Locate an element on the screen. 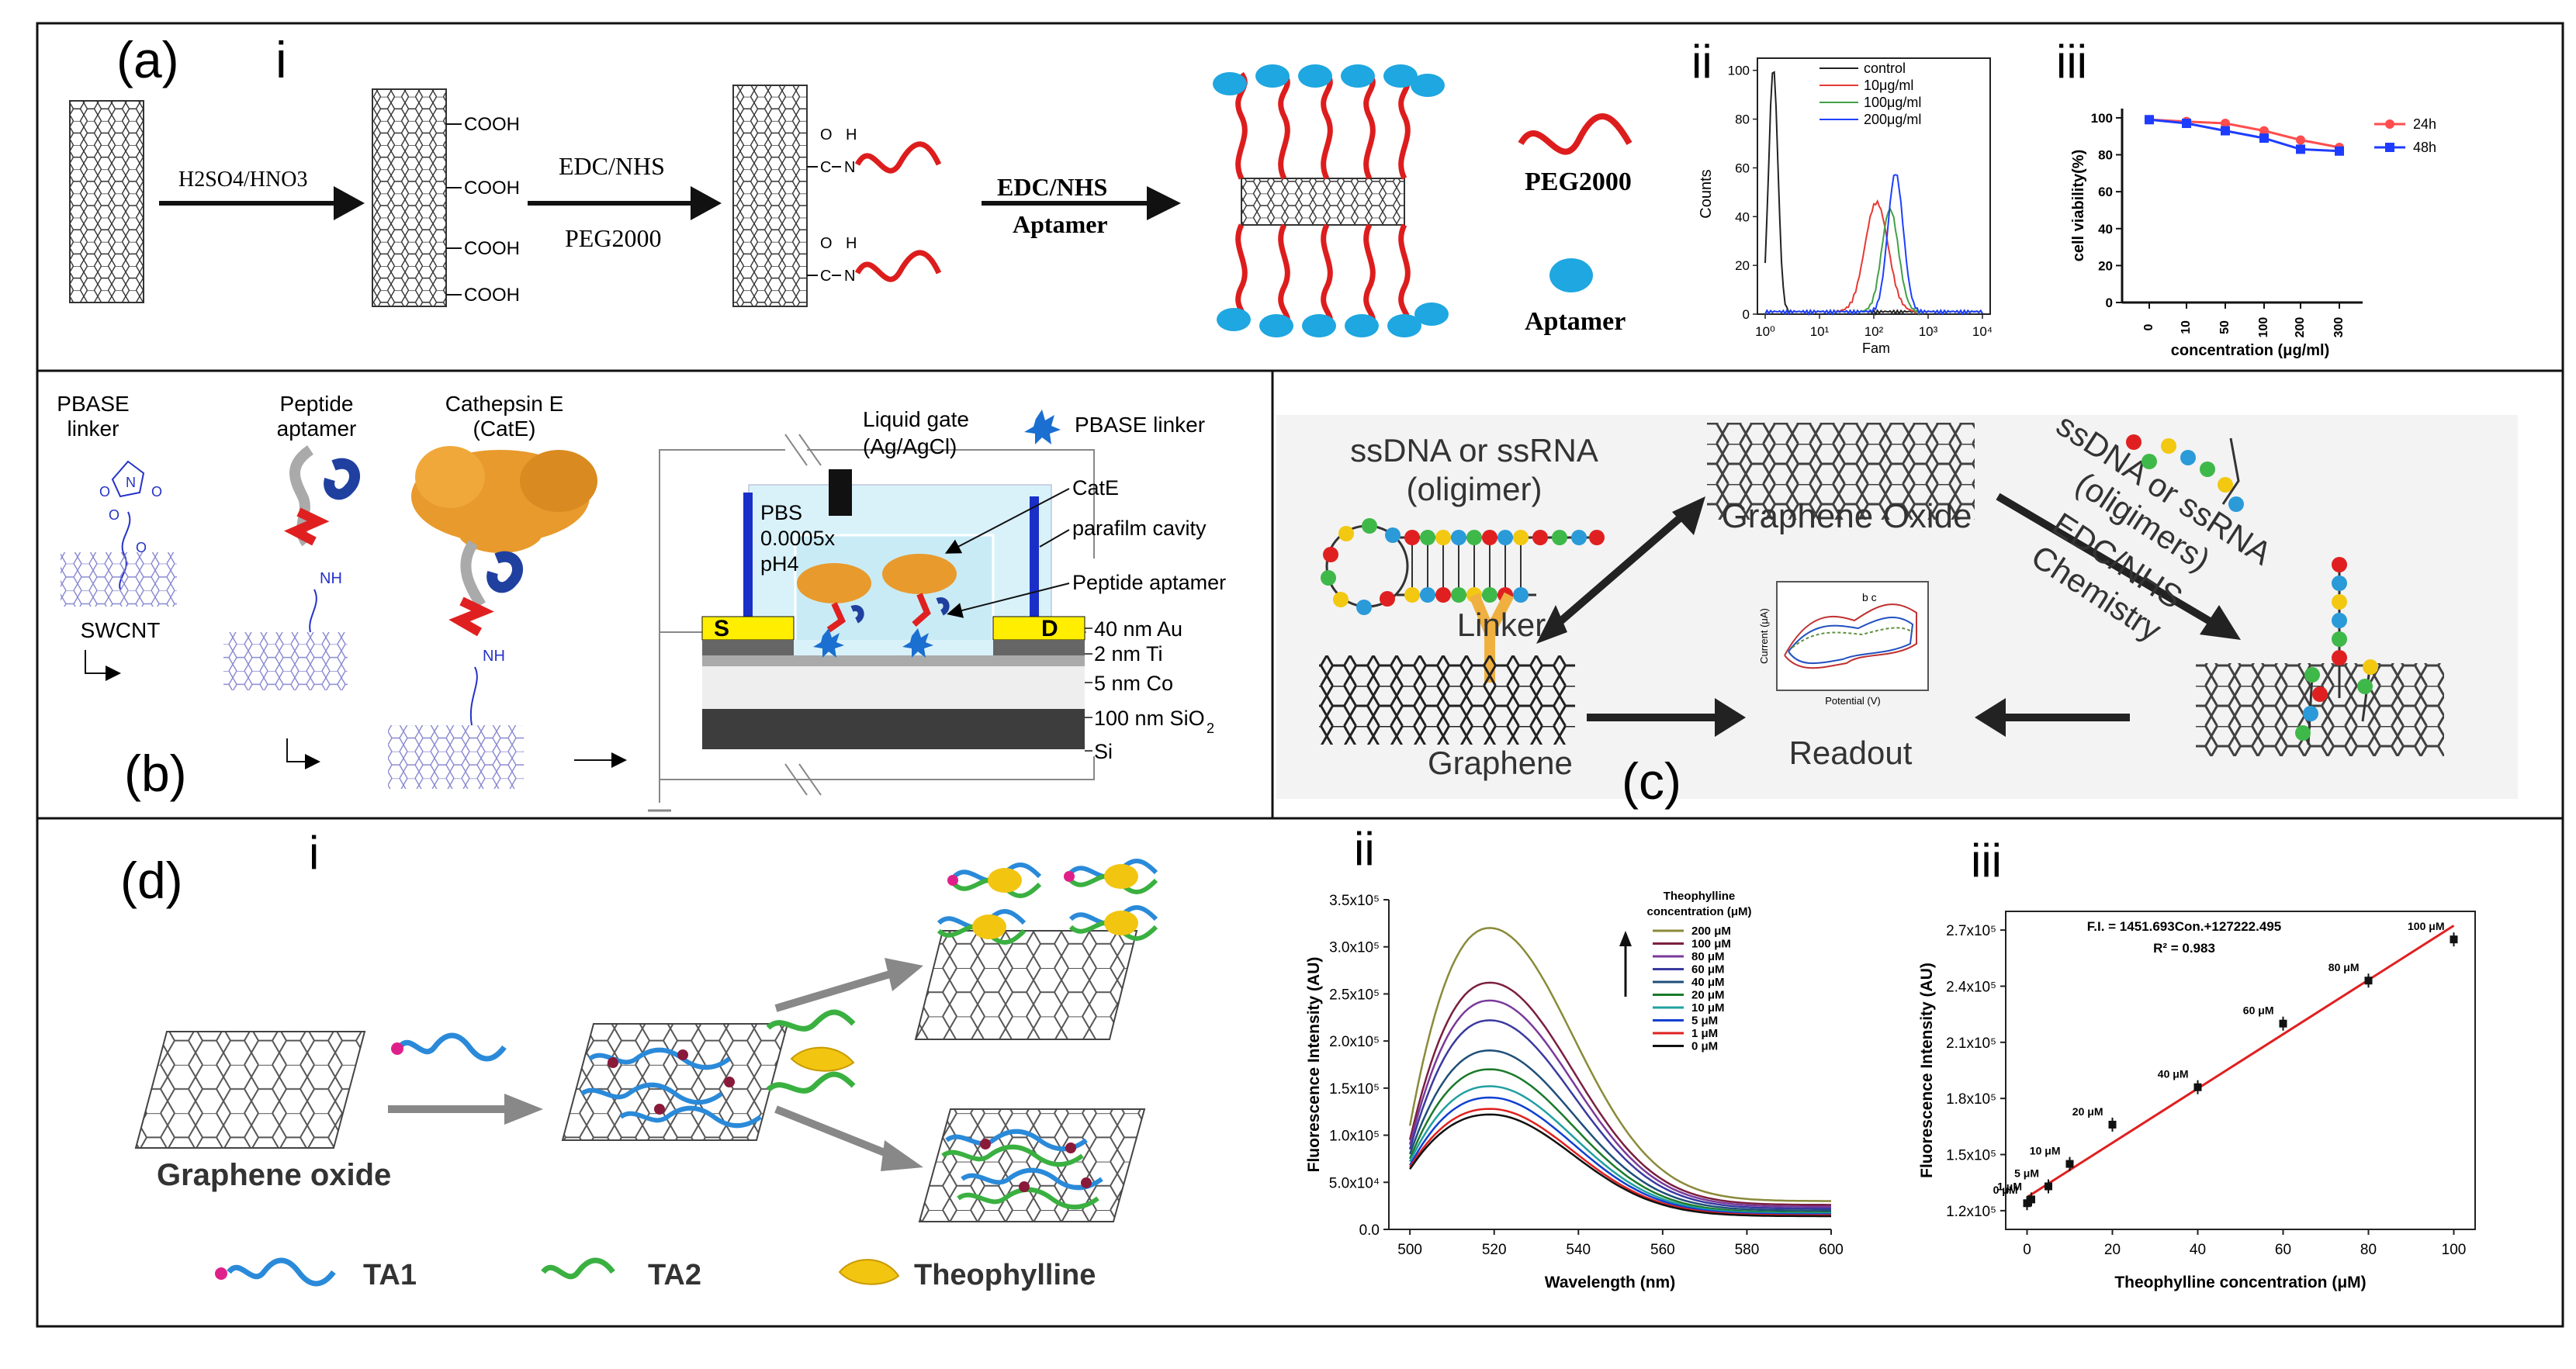 This screenshot has width=2576, height=1369. fluor-legend-label: 40 μM is located at coordinates (1708, 982).